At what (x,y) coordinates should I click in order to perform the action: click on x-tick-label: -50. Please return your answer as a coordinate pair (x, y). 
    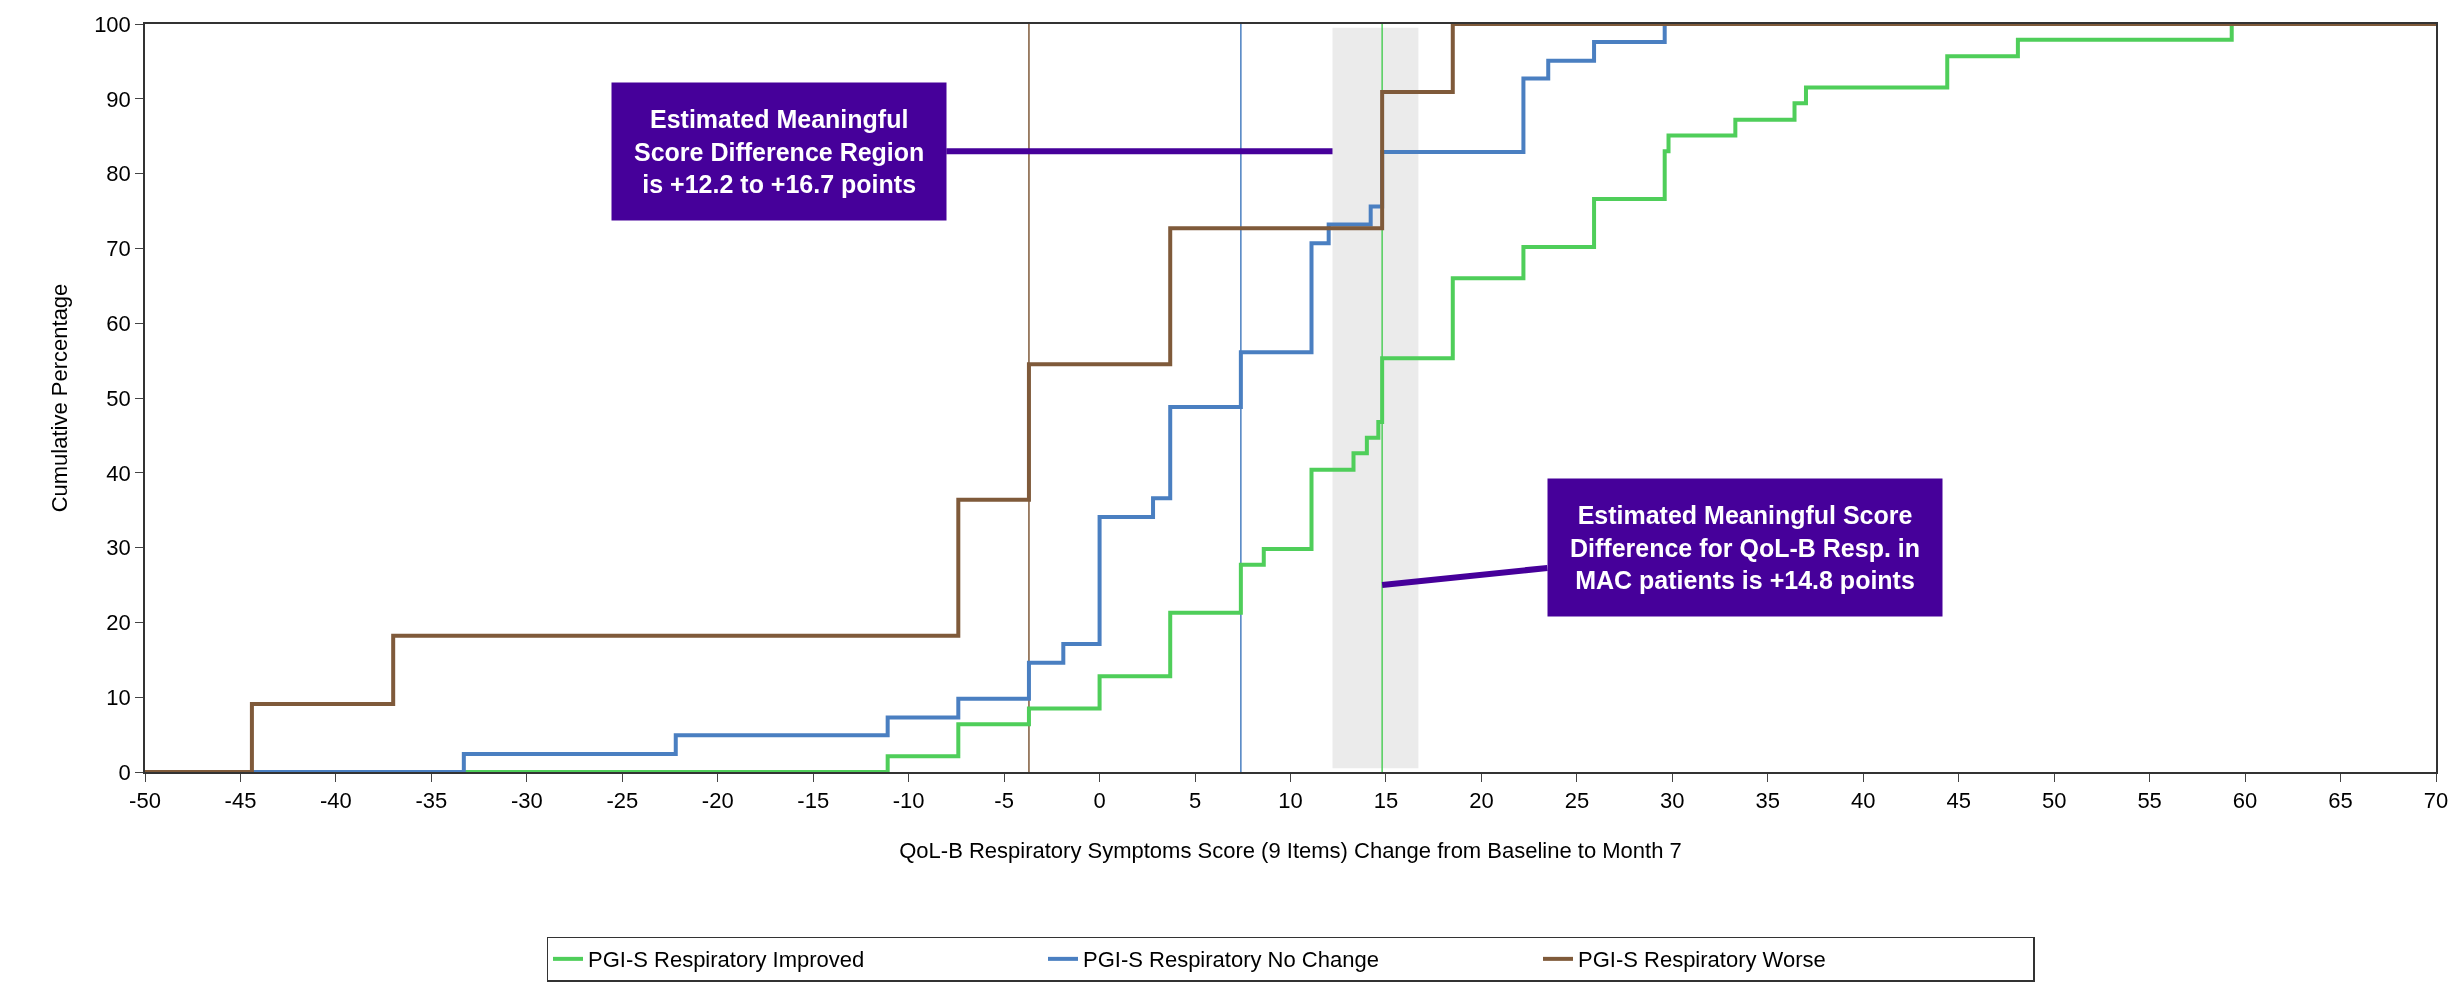
    Looking at the image, I should click on (145, 801).